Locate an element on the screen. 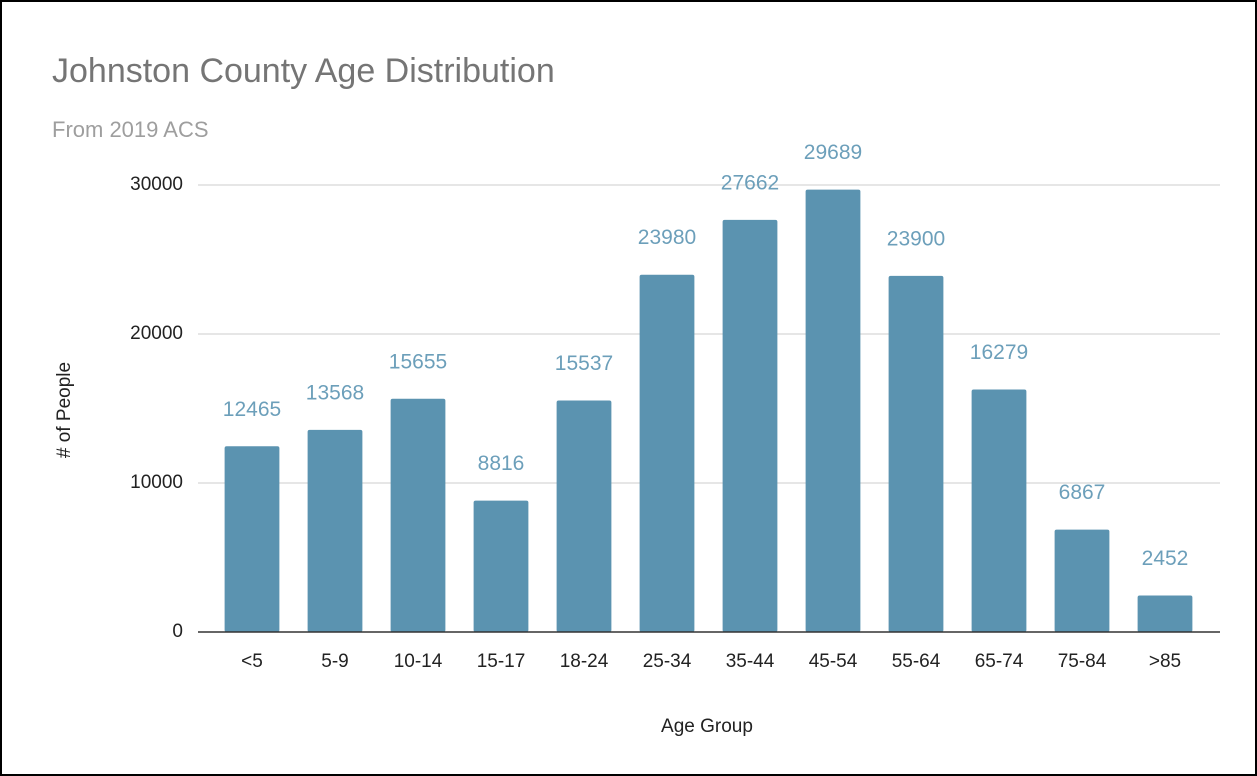 This screenshot has width=1257, height=776. data-label: 2452 is located at coordinates (1165, 558).